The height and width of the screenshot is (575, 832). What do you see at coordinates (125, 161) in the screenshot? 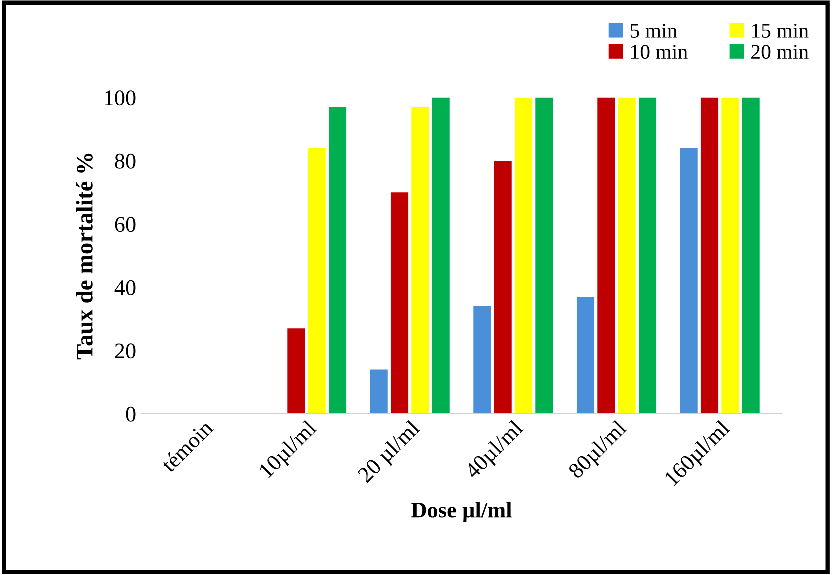
I see `y-tick-label: 80` at bounding box center [125, 161].